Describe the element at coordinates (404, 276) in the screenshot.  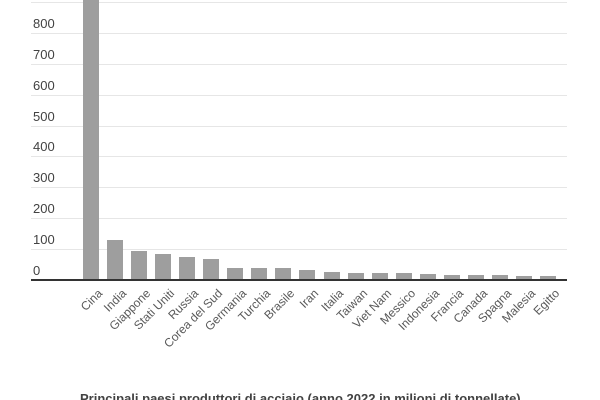
I see `bar-messico` at that location.